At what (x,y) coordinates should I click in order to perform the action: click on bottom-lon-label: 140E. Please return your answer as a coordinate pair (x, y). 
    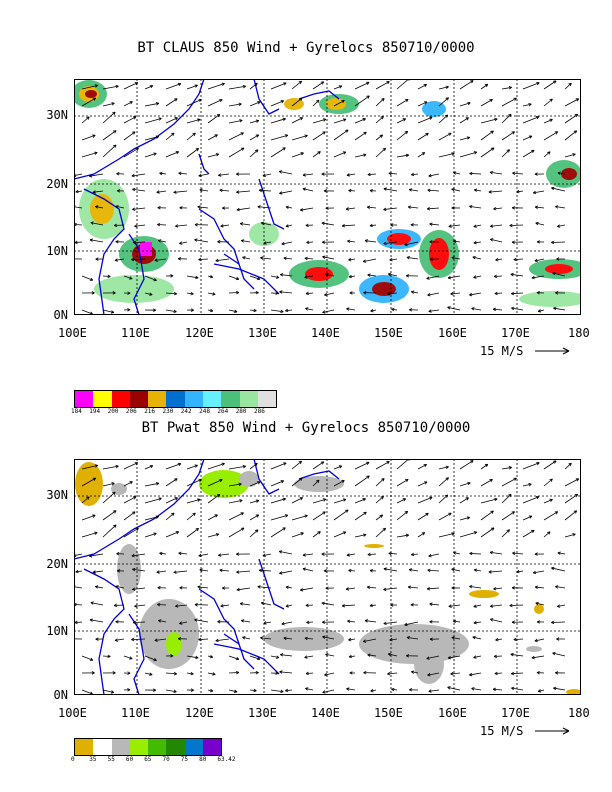
    Looking at the image, I should click on (325, 713).